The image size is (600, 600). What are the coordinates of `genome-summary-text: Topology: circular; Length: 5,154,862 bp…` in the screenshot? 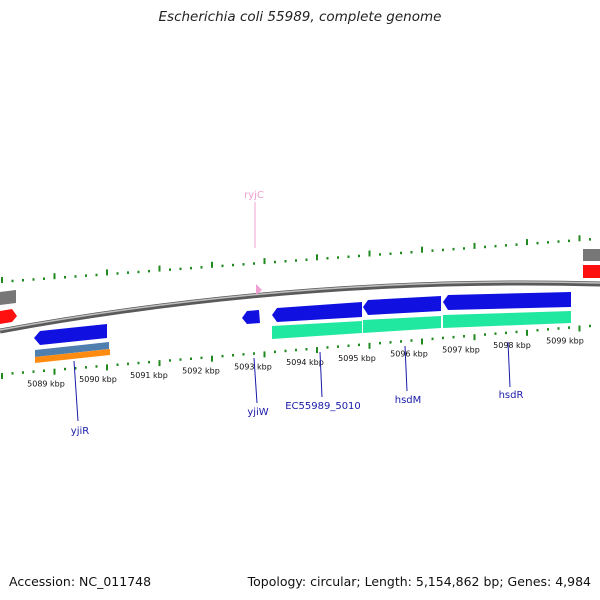 It's located at (419, 581).